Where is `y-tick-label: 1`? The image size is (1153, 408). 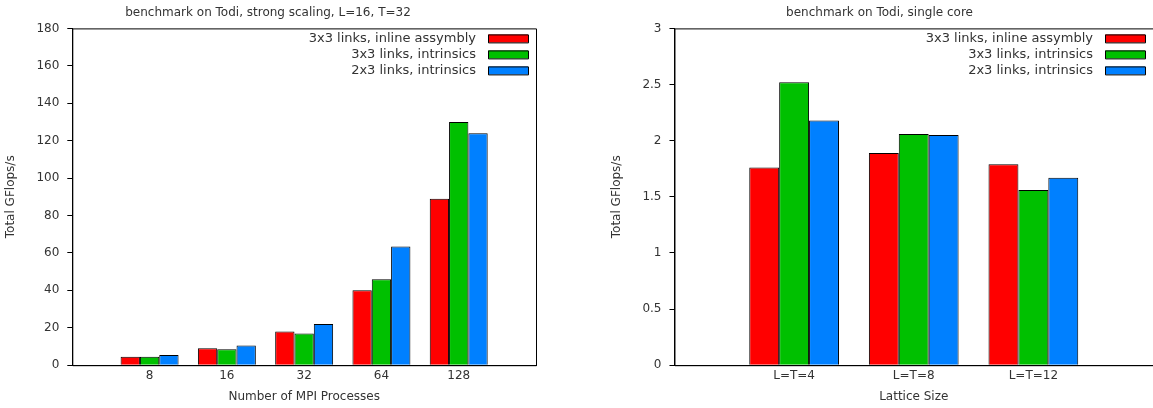
y-tick-label: 1 is located at coordinates (657, 252).